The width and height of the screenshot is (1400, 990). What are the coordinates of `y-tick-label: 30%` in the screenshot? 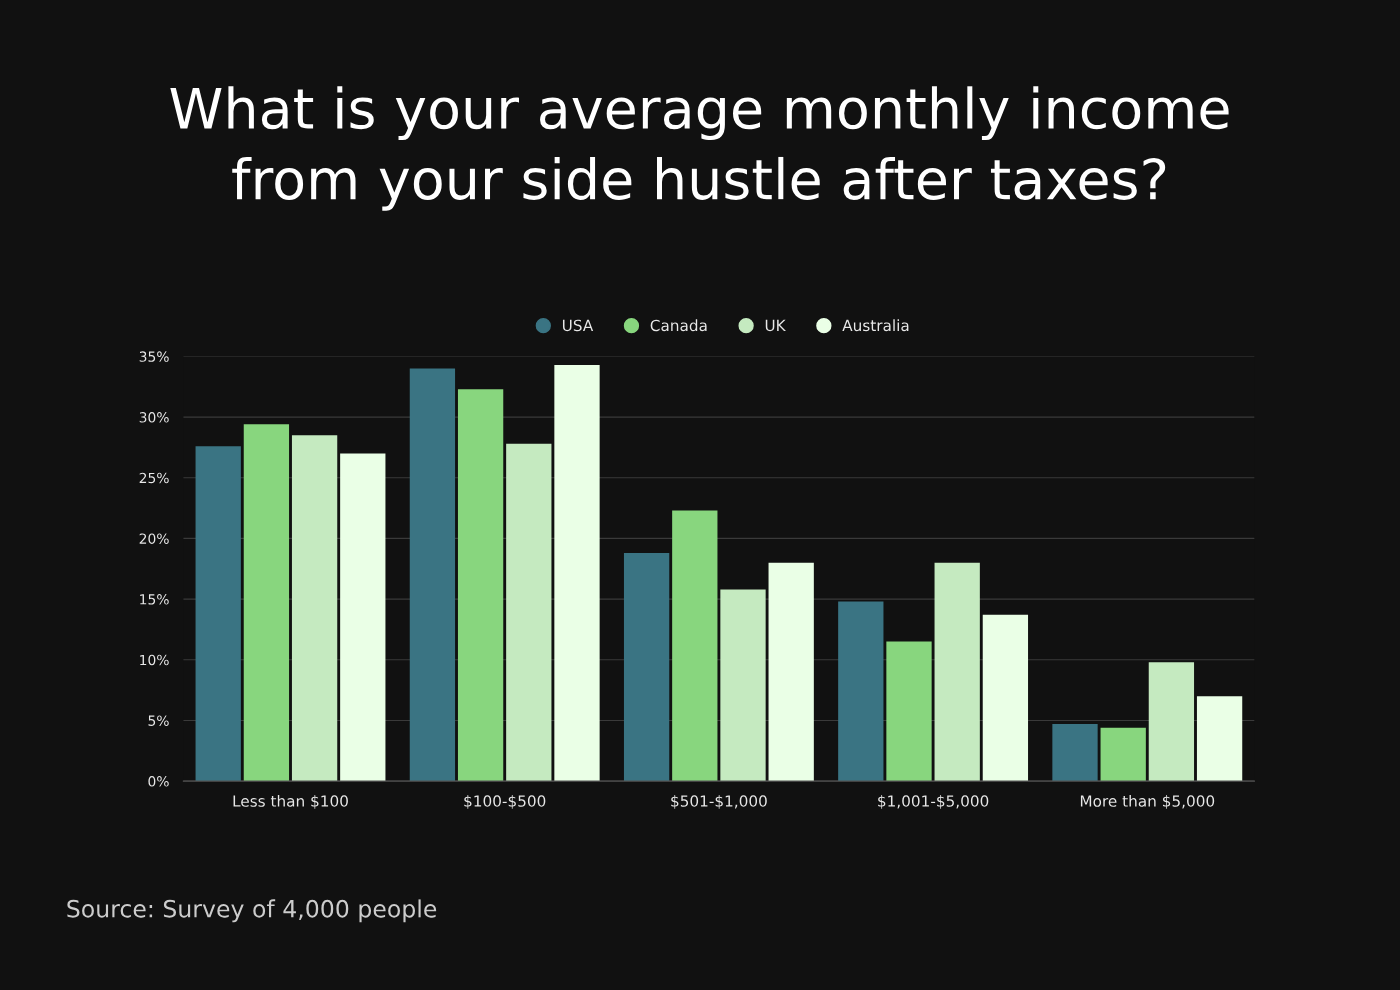 It's located at (154, 417).